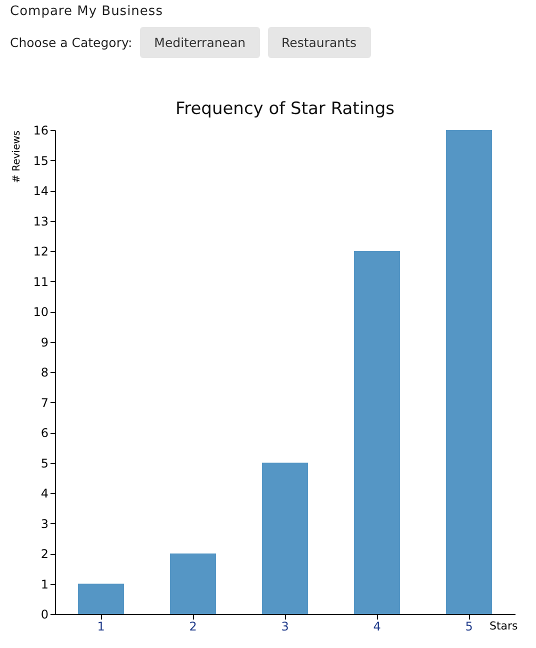 This screenshot has width=536, height=648. I want to click on x-tick-label: 5, so click(469, 627).